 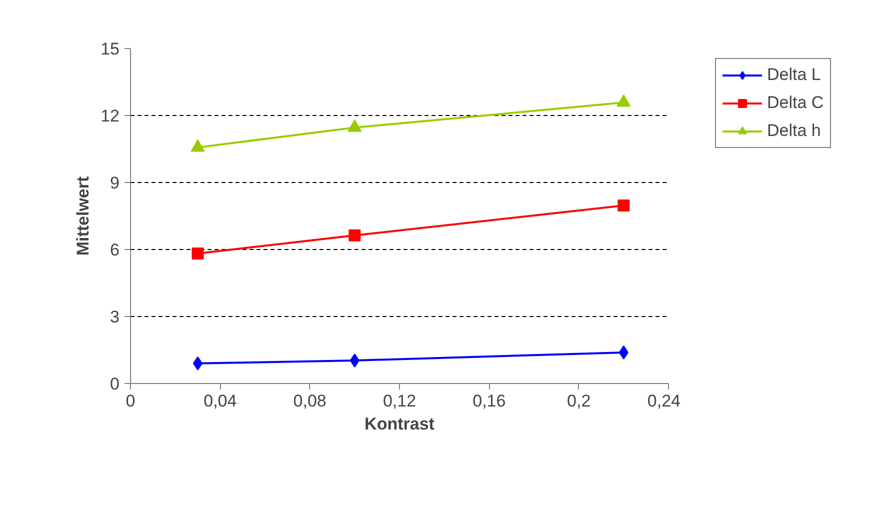 What do you see at coordinates (220, 401) in the screenshot?
I see `x-tick-label: 0,04` at bounding box center [220, 401].